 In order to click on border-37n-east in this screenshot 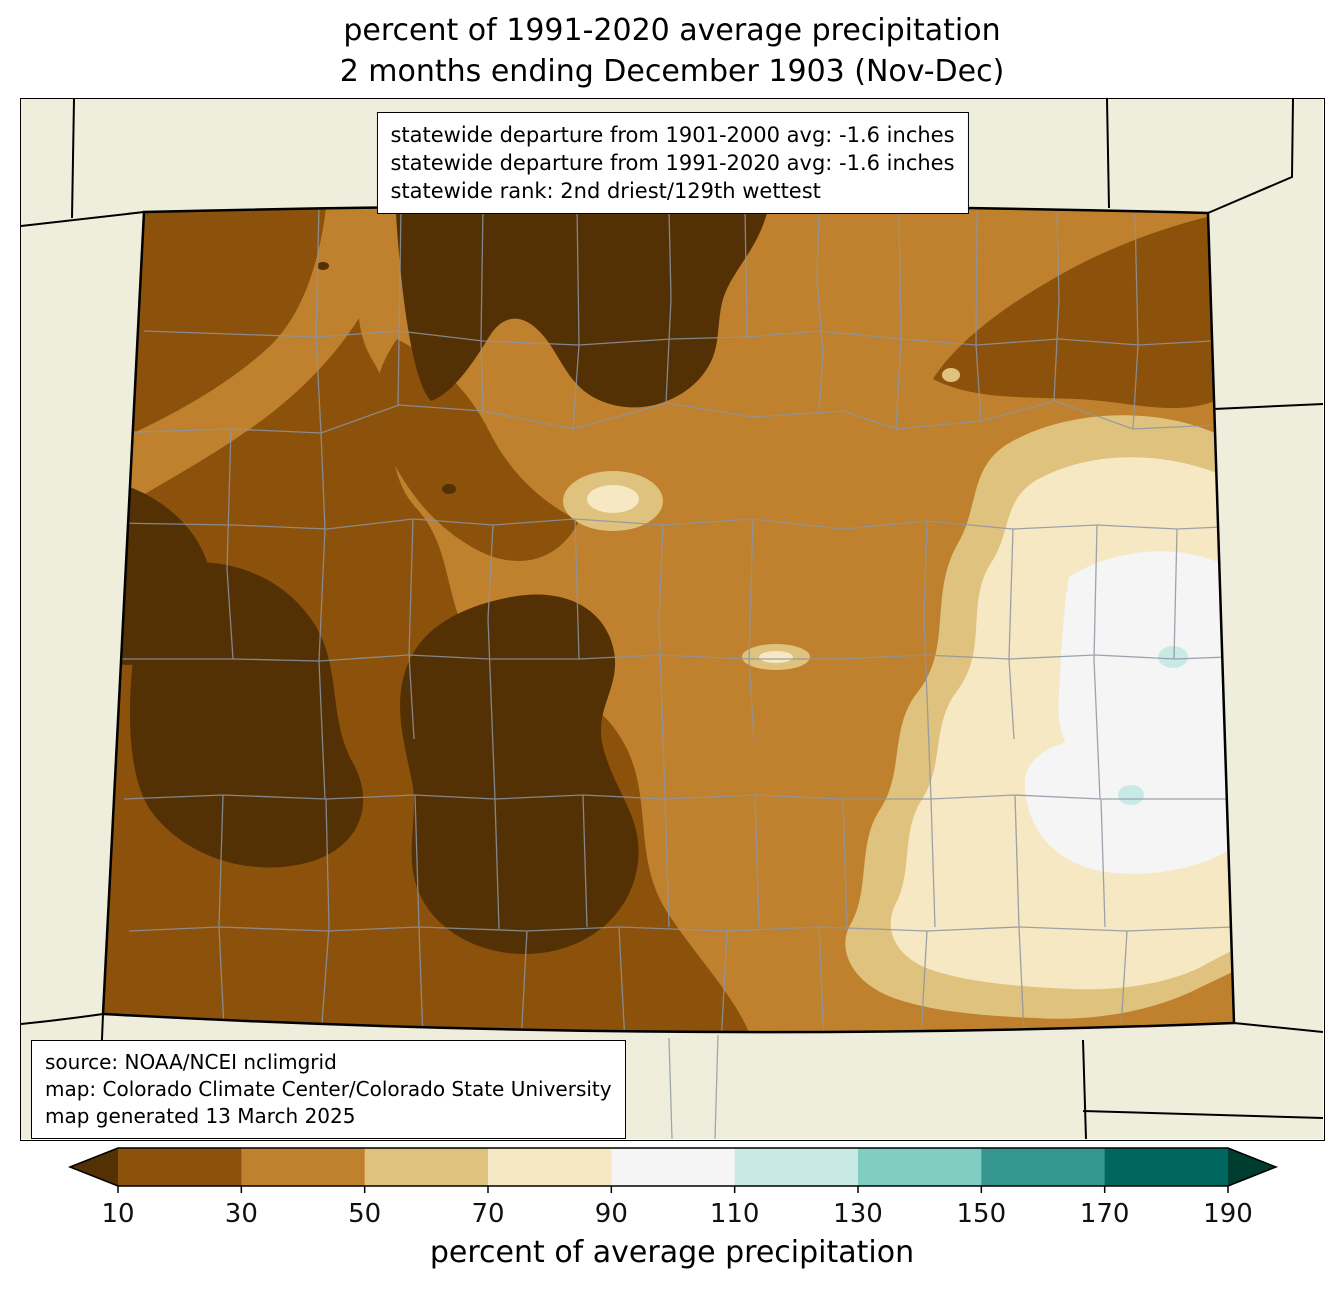, I will do `click(1278, 1027)`.